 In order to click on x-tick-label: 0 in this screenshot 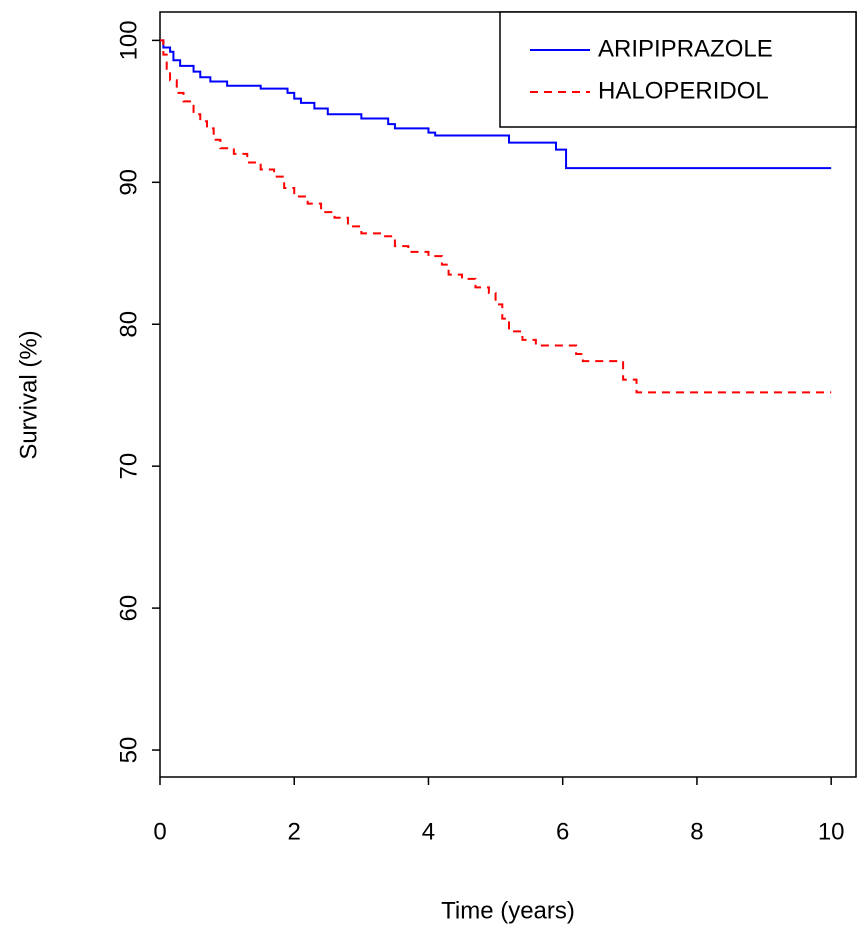, I will do `click(159, 831)`.